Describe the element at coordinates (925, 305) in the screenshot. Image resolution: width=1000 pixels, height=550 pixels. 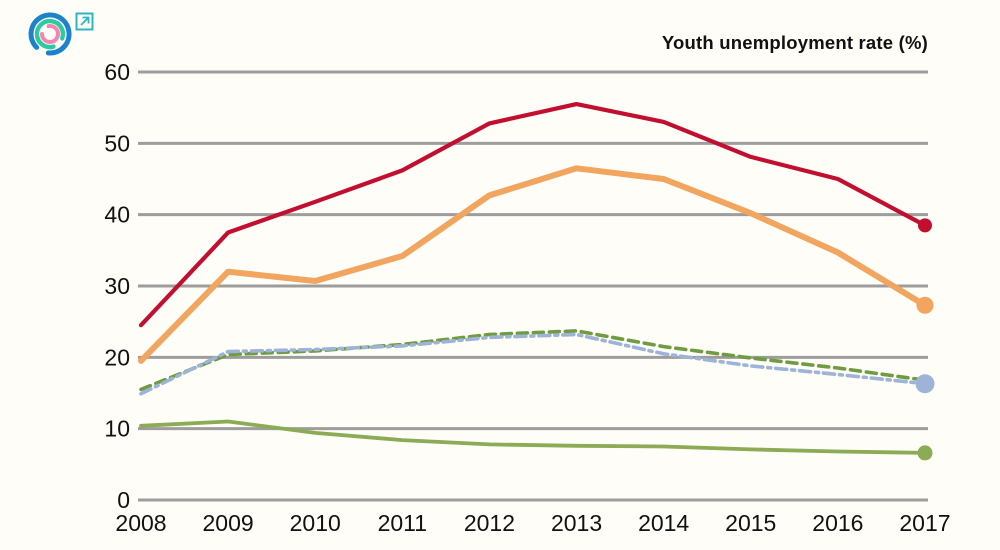
I see `series-end-marker-orange-solid` at that location.